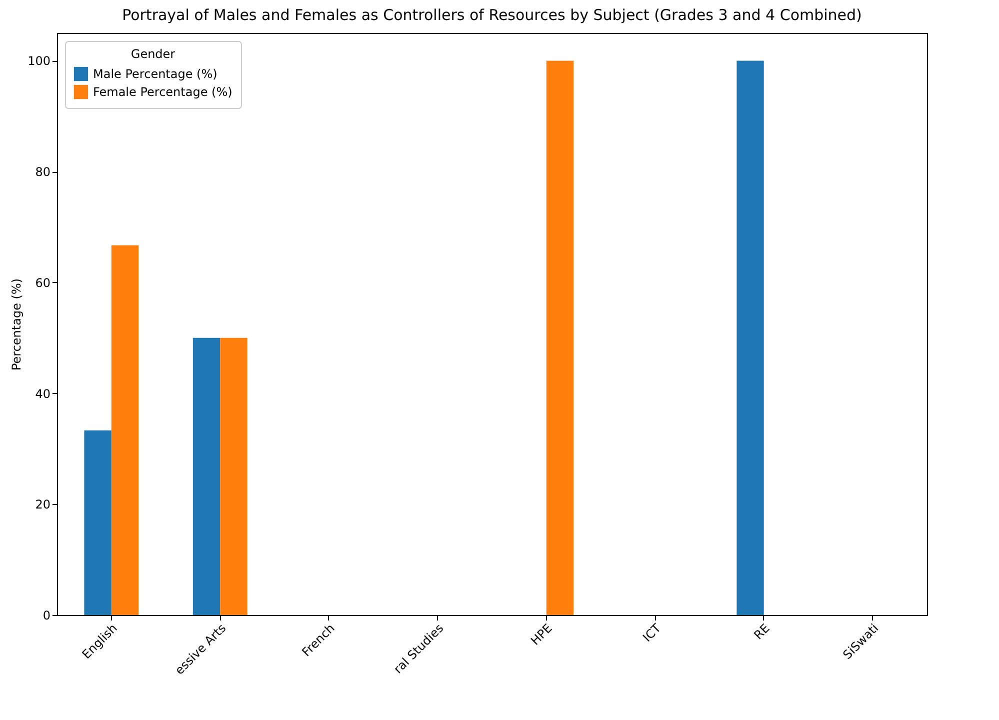 This screenshot has width=999, height=720. I want to click on legend-title: Gender, so click(153, 54).